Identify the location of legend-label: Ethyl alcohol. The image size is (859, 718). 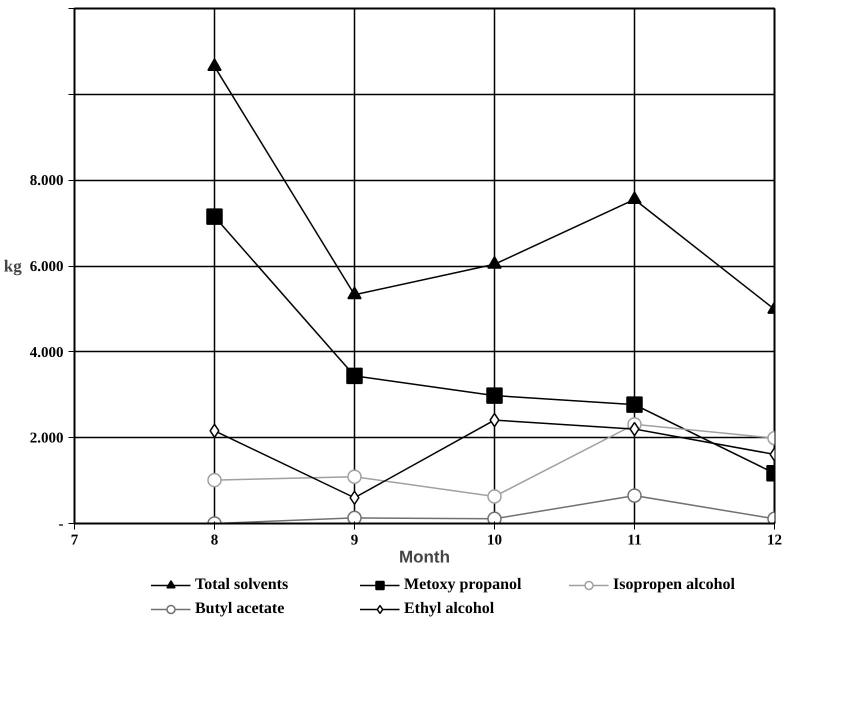
(450, 609).